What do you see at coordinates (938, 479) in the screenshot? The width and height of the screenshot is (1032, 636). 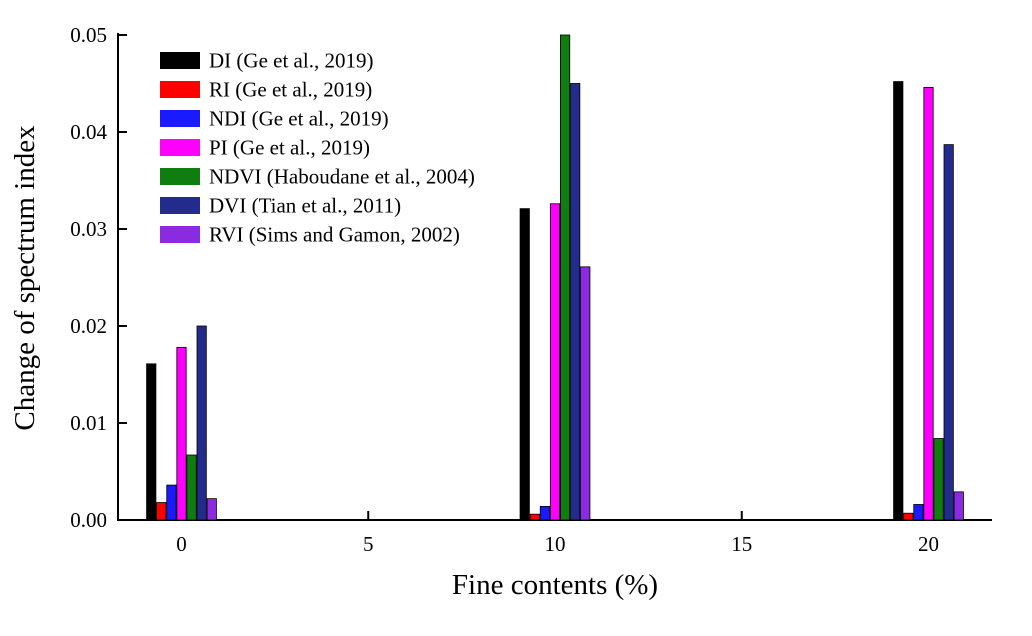 I see `bar-group2-series4` at bounding box center [938, 479].